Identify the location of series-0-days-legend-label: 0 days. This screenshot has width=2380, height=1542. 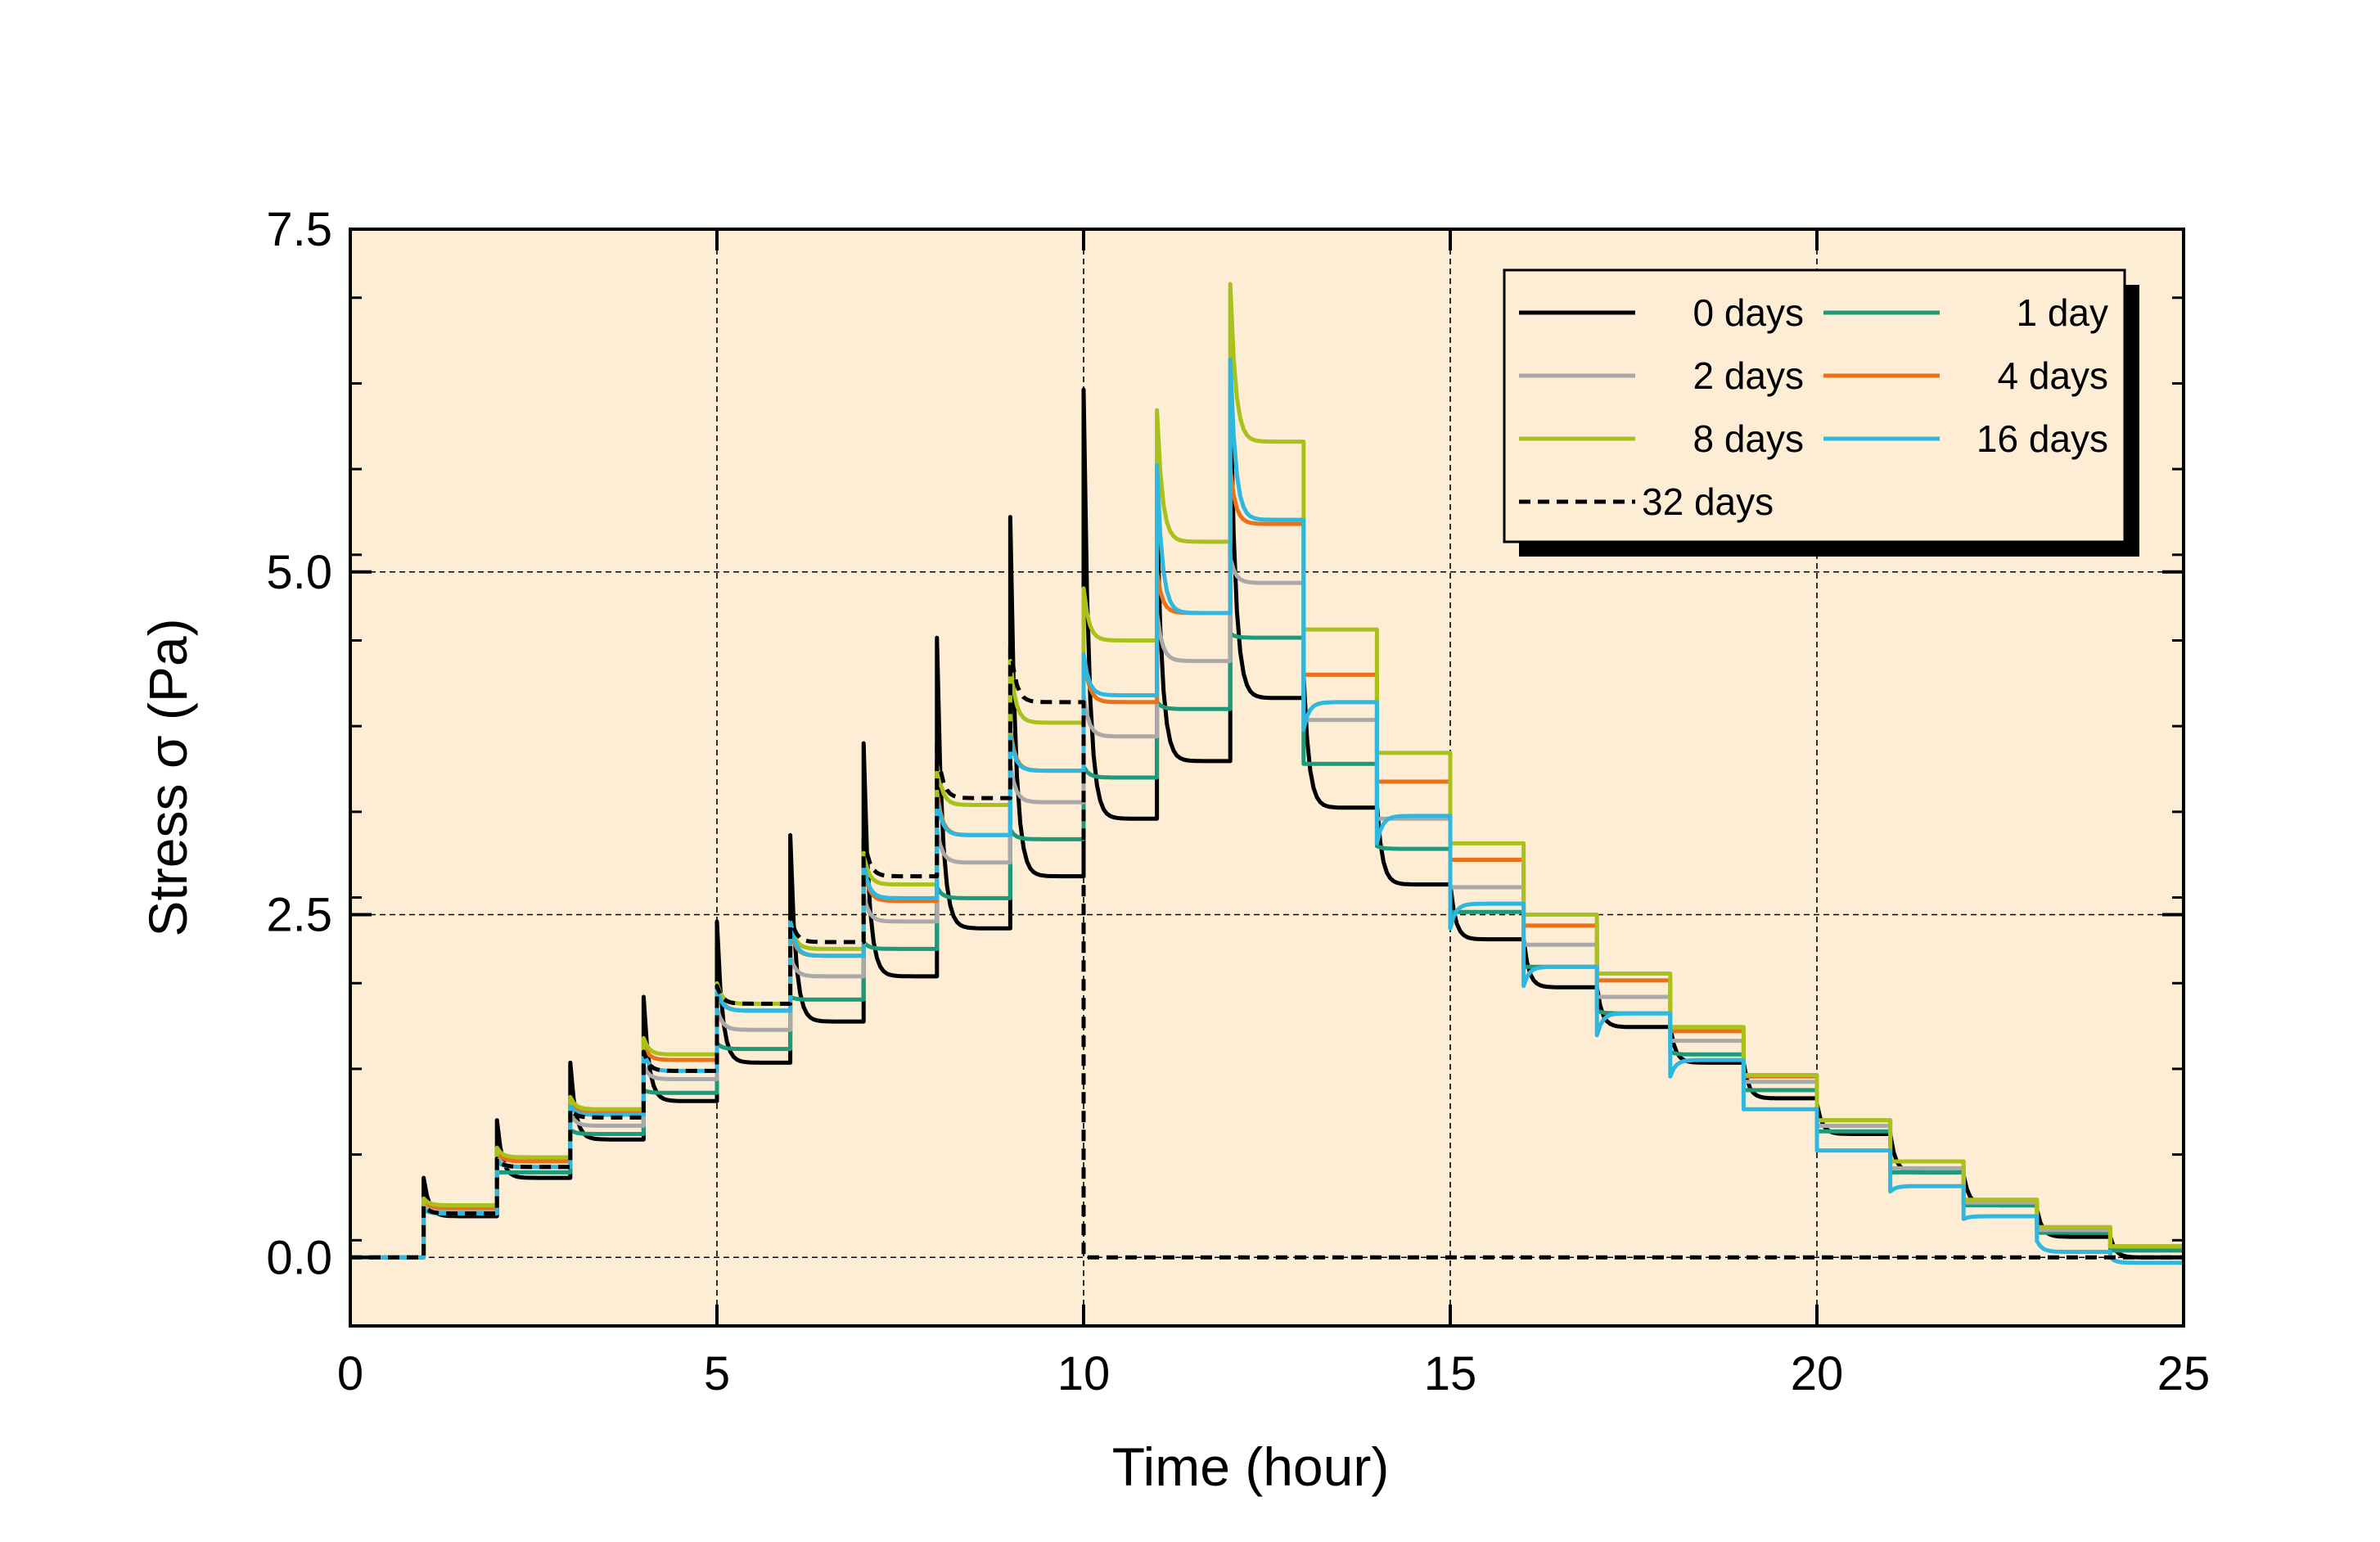
(1749, 313).